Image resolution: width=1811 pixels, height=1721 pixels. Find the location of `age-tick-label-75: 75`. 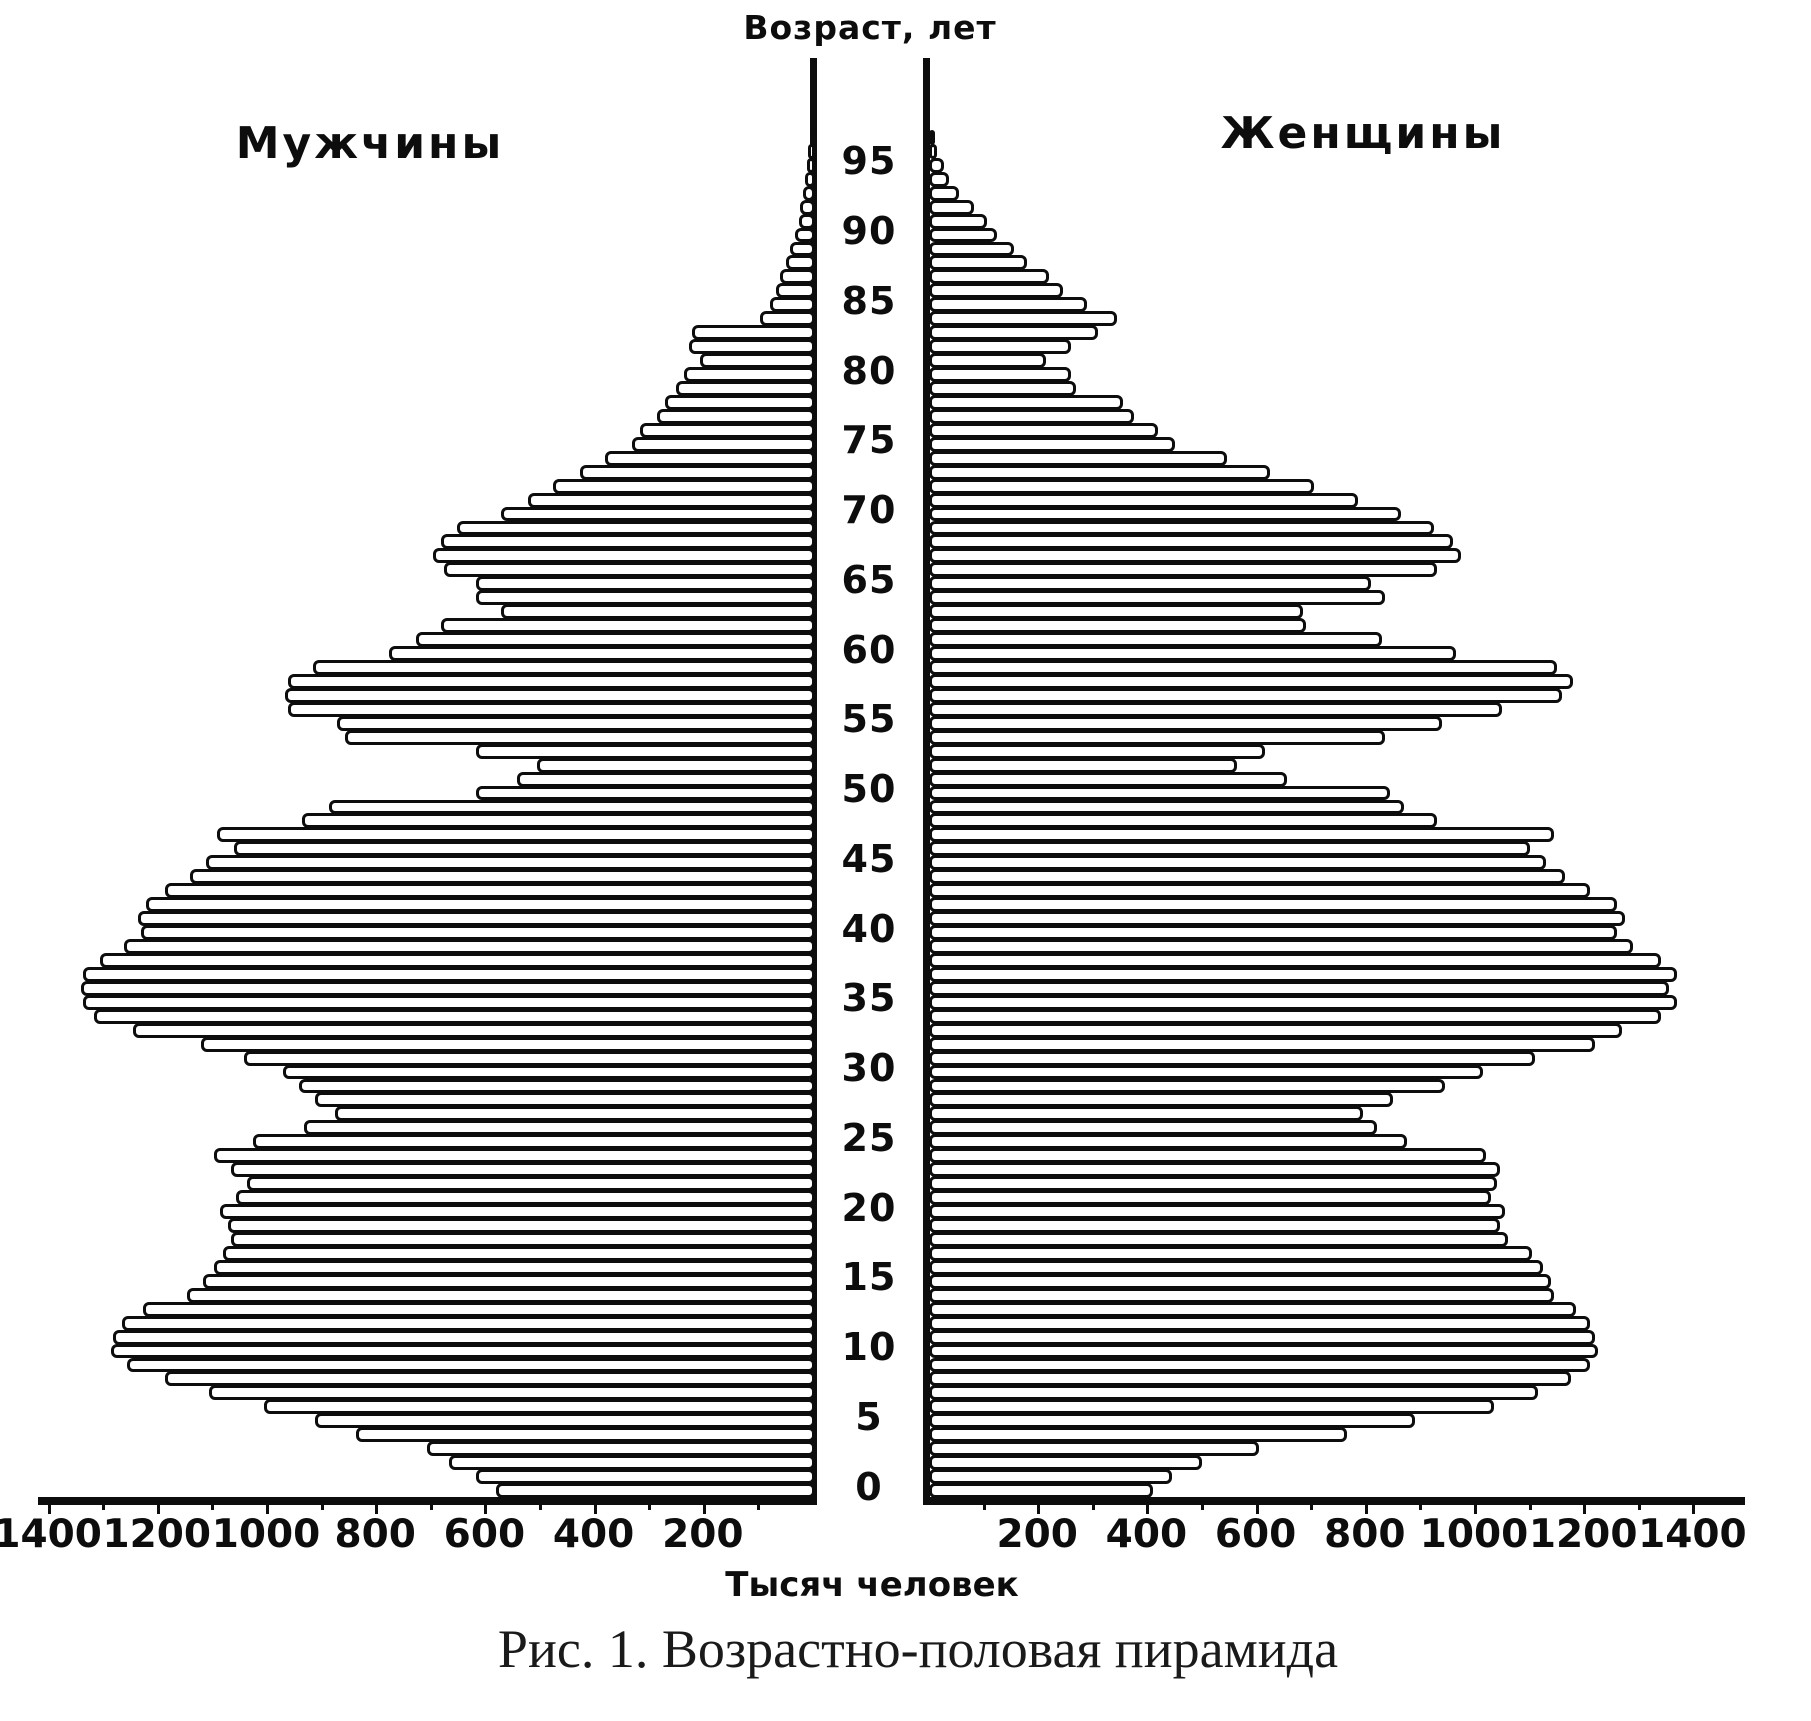

age-tick-label-75: 75 is located at coordinates (869, 440).